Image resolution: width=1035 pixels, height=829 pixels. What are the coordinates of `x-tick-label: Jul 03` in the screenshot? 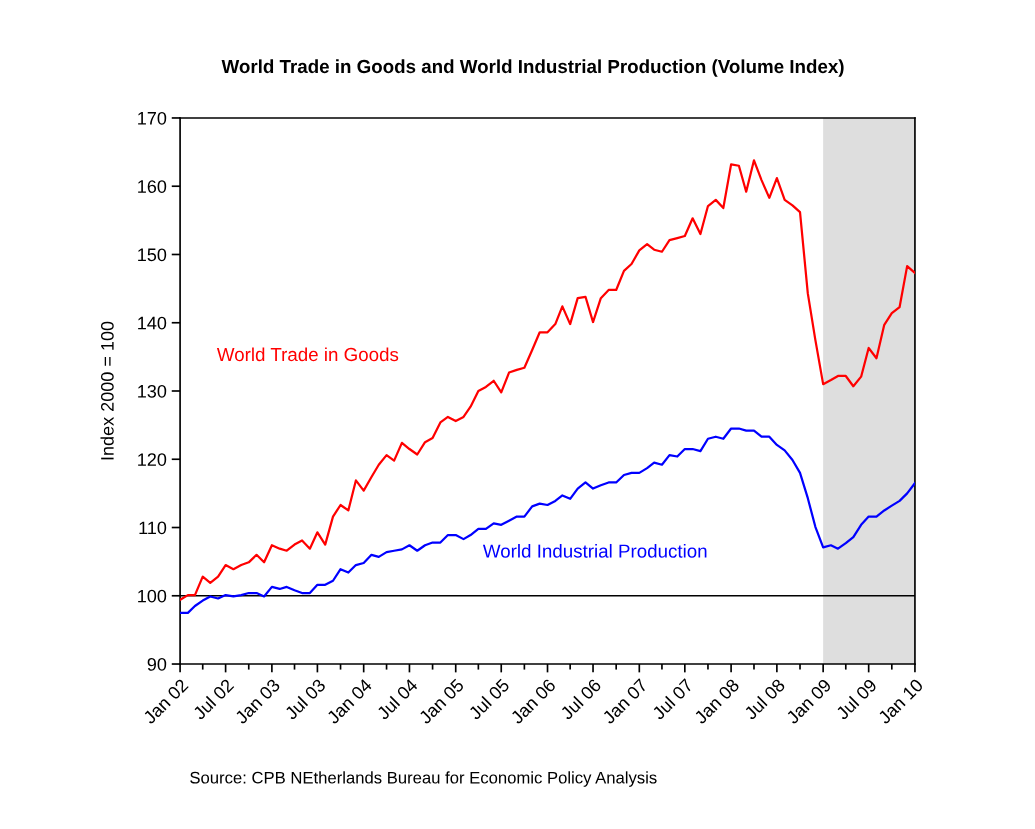 It's located at (305, 699).